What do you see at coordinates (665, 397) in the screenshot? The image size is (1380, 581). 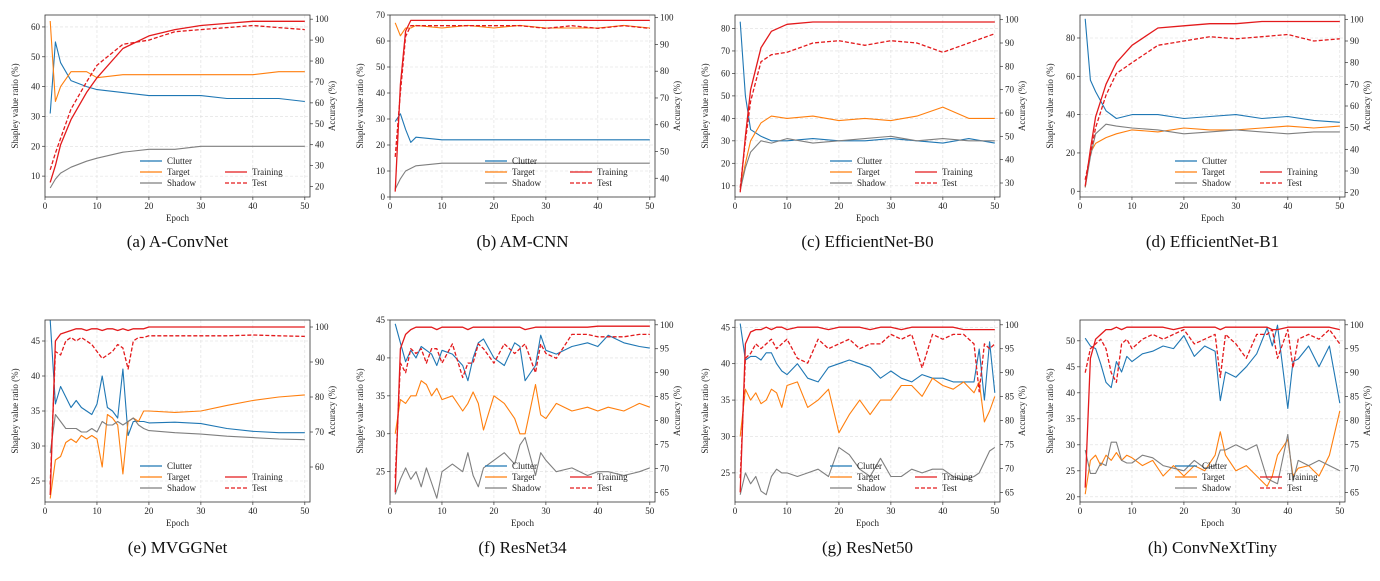 I see `y-right-tick-label: 85` at bounding box center [665, 397].